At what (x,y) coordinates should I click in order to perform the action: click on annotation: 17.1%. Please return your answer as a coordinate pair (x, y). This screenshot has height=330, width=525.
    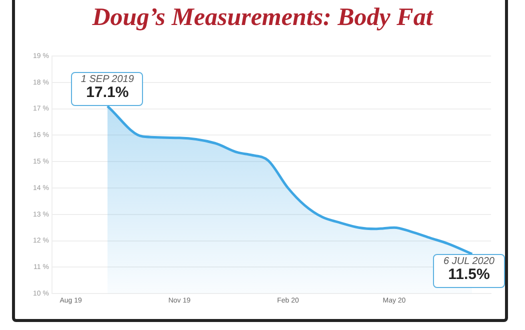
    Looking at the image, I should click on (107, 93).